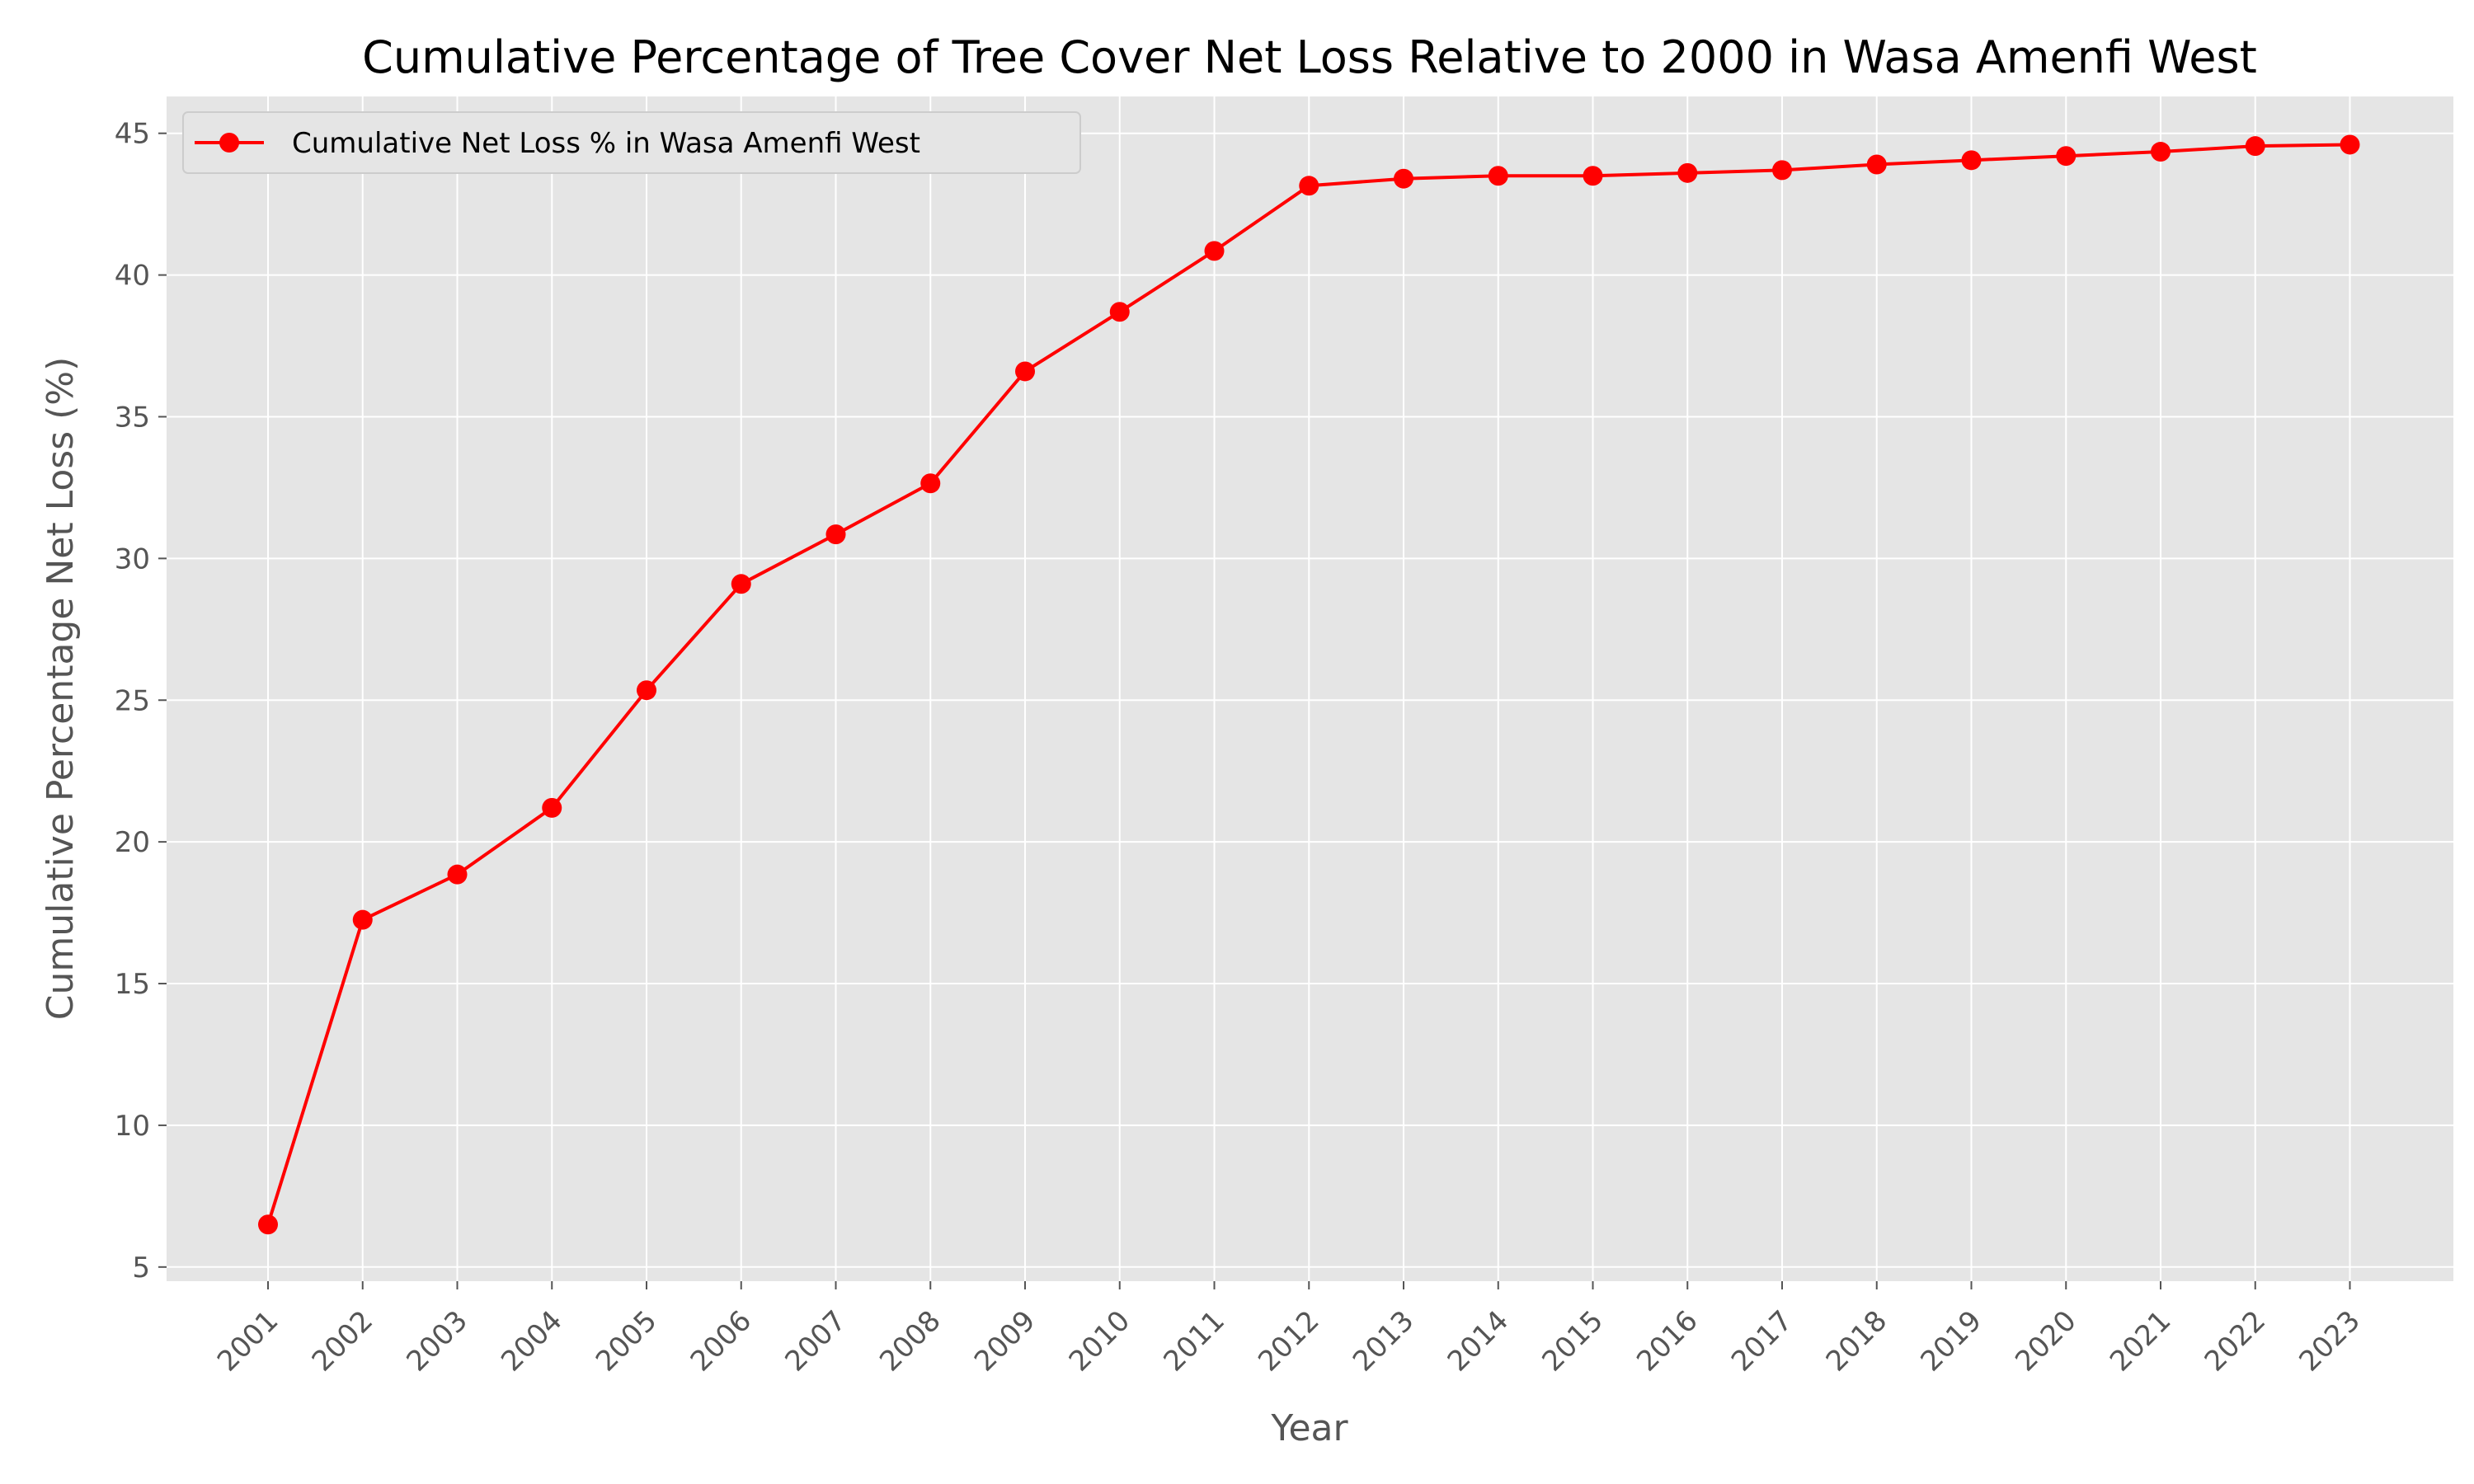 This screenshot has width=2474, height=1484. I want to click on x-tick-label: 2006, so click(721, 1341).